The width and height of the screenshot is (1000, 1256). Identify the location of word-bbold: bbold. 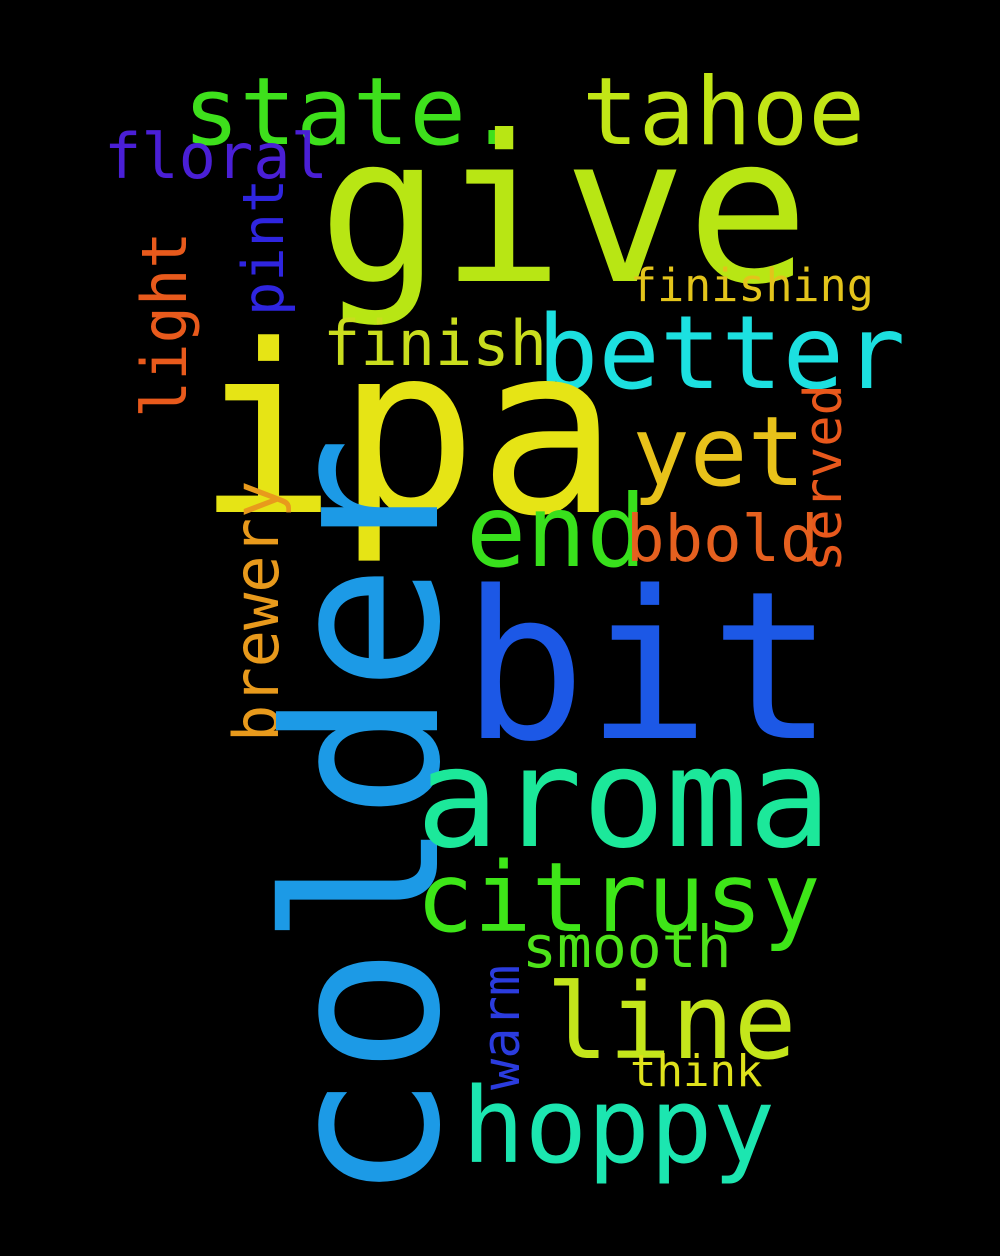
(722, 540).